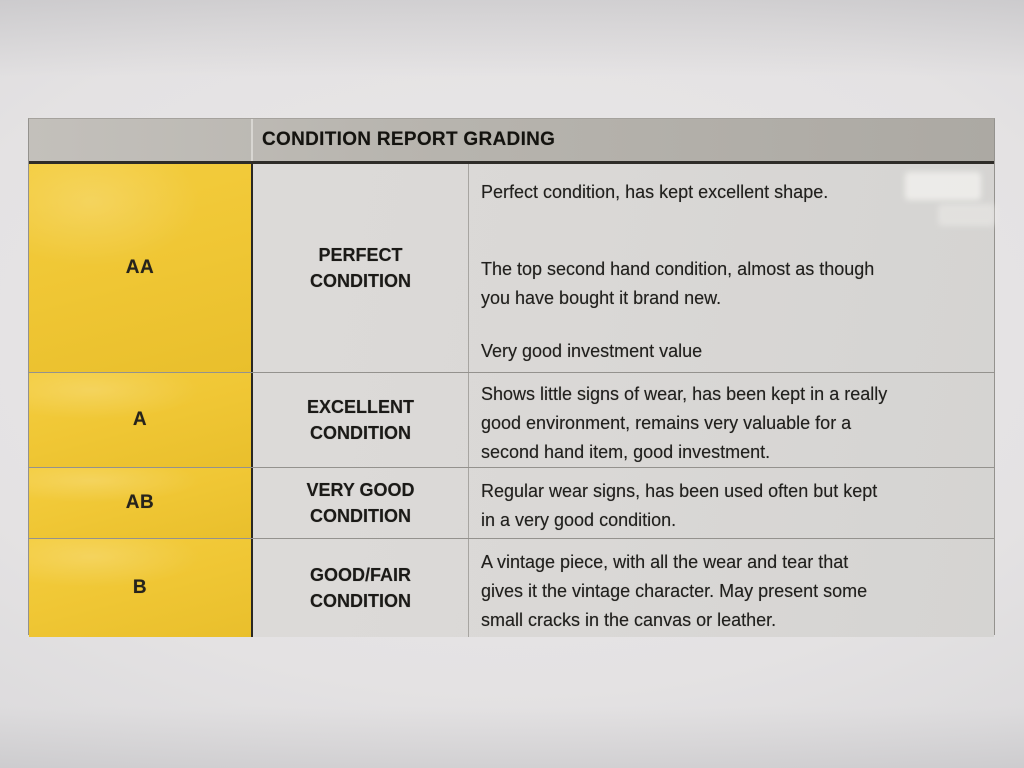 The height and width of the screenshot is (768, 1024). I want to click on table-header-row: CONDITION REPORT GRADING, so click(511, 141).